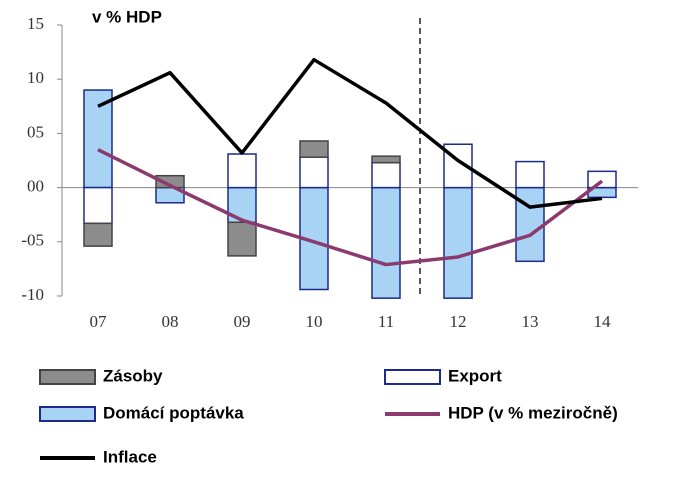 Image resolution: width=688 pixels, height=489 pixels. What do you see at coordinates (35, 77) in the screenshot?
I see `y-tick-label: 10` at bounding box center [35, 77].